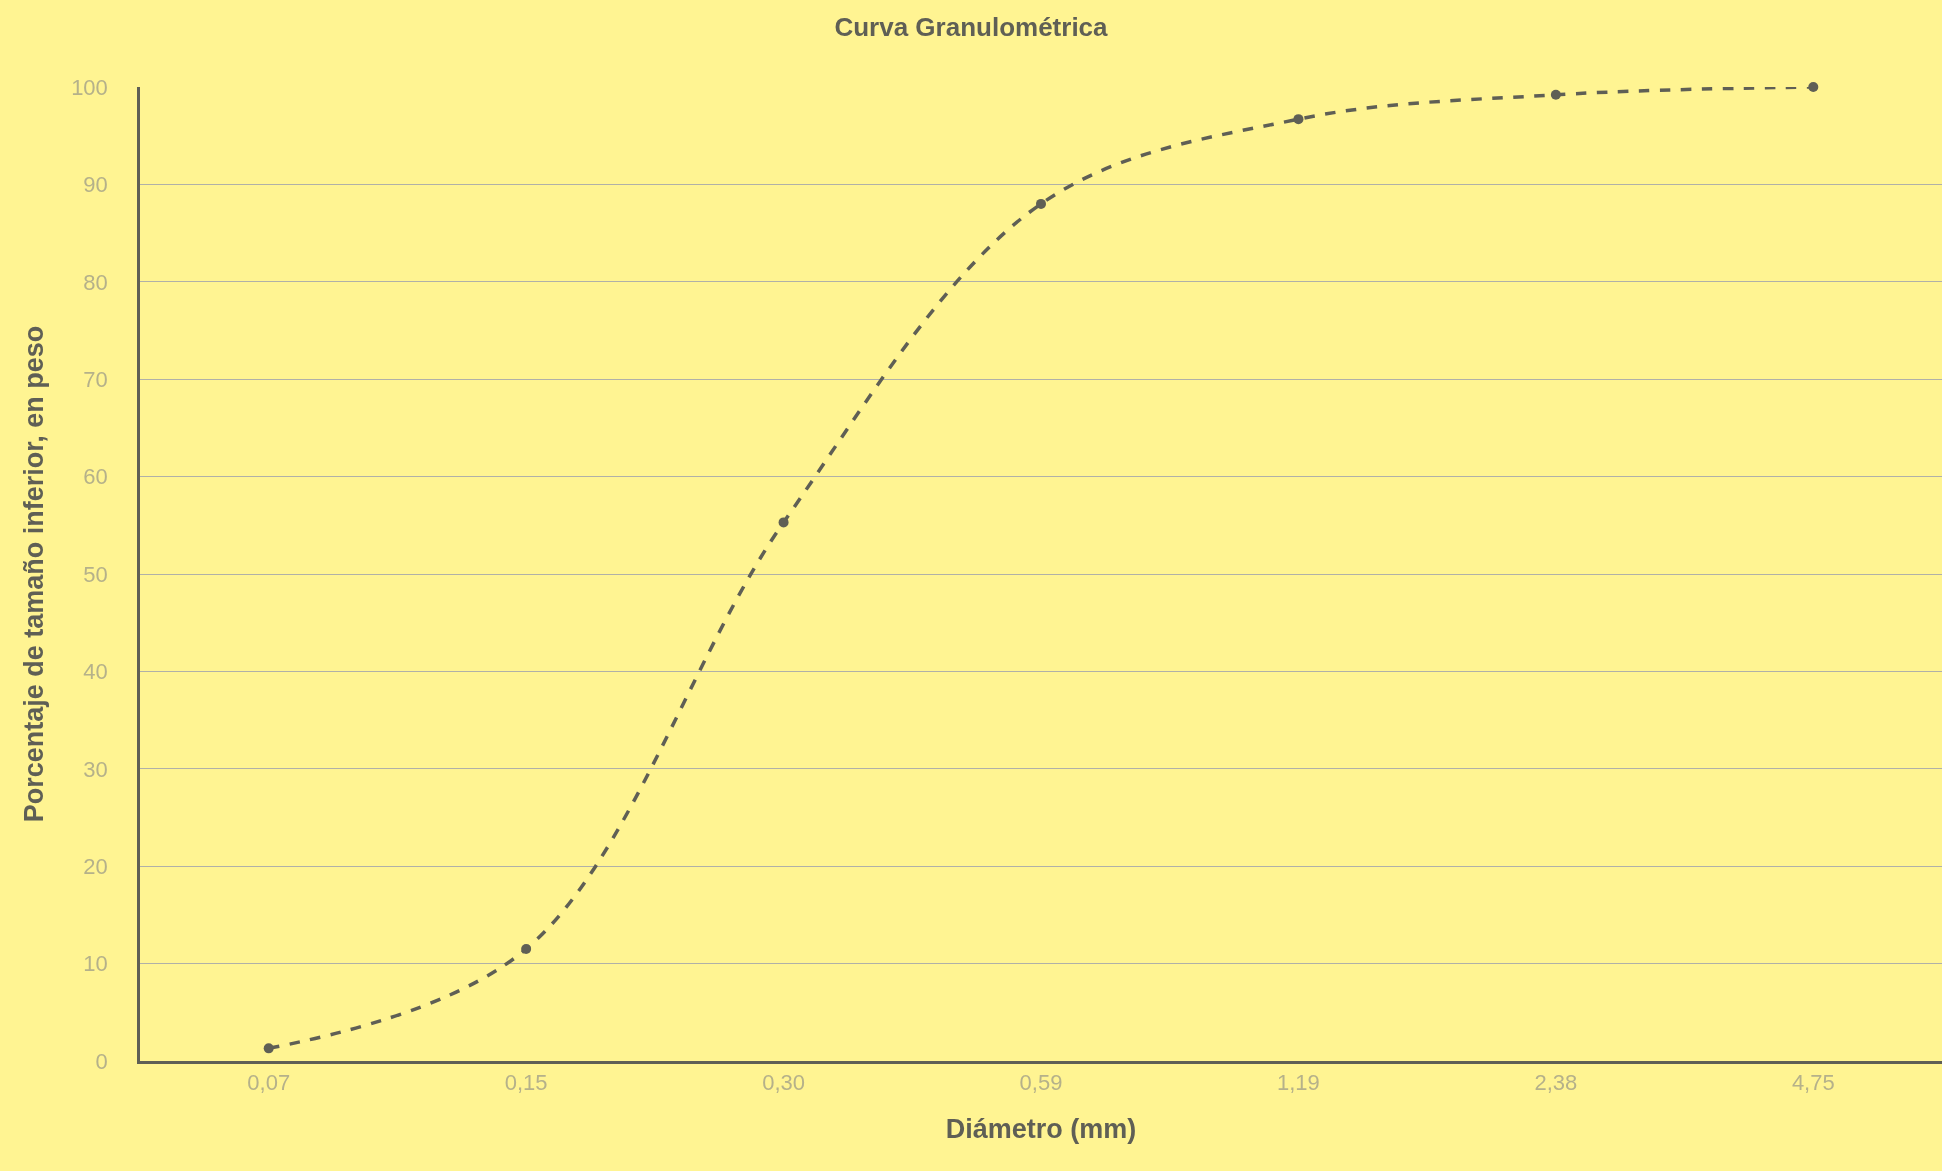 This screenshot has height=1171, width=1942. I want to click on x-axis-title: Diámetro (mm), so click(1041, 1128).